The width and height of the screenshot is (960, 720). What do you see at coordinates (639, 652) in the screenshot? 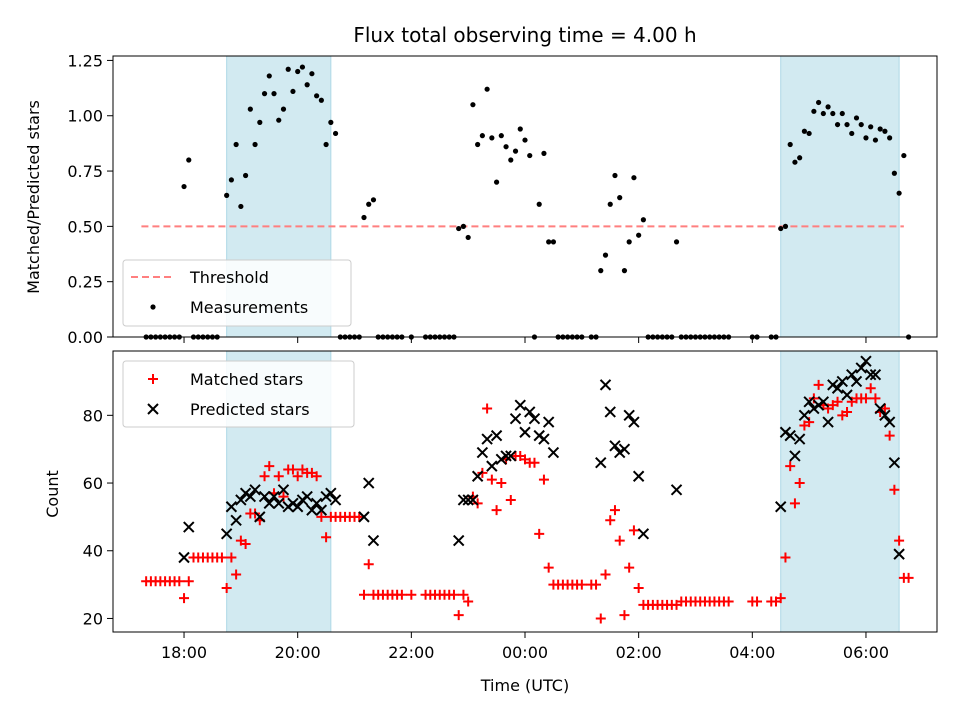
I see `x-tick-label-4: 02:00` at bounding box center [639, 652].